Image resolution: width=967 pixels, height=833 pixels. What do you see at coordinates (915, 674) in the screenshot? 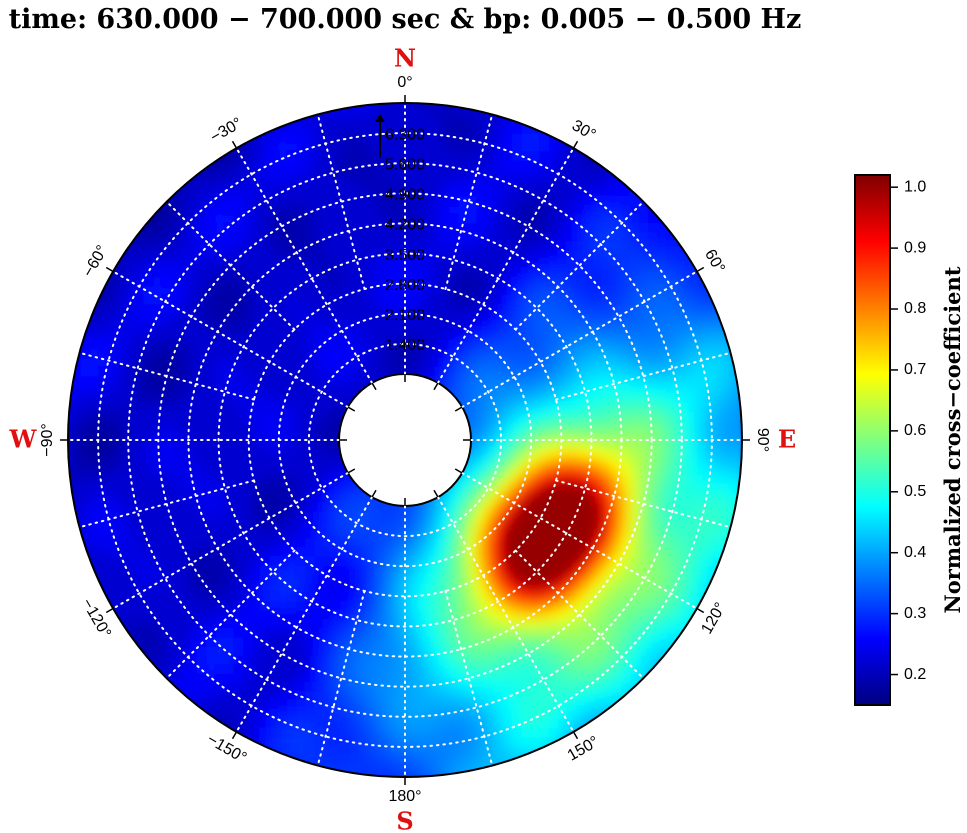
I see `colorbar-tick-label: 0.2` at bounding box center [915, 674].